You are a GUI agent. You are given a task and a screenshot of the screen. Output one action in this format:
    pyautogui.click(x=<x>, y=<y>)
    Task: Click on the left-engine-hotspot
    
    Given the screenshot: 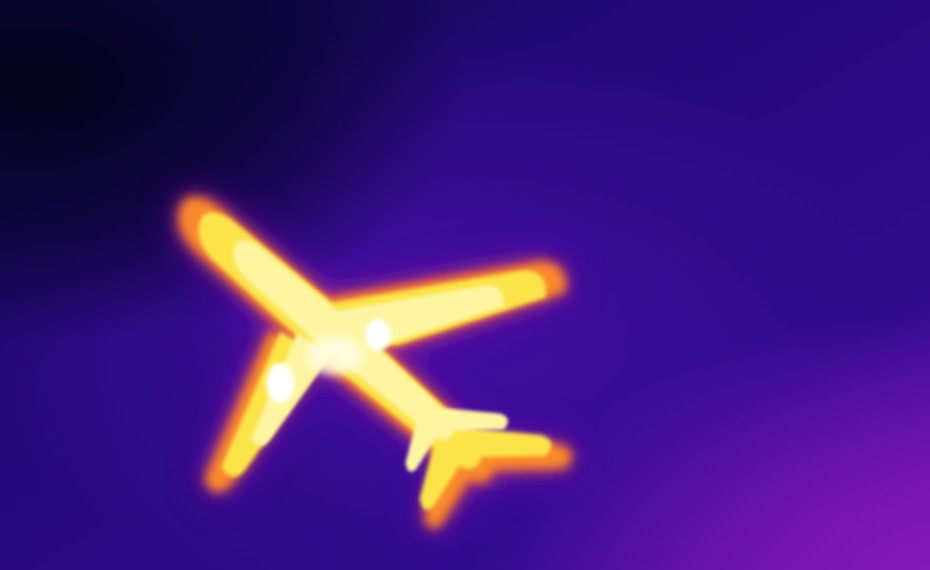 What is the action you would take?
    pyautogui.click(x=280, y=383)
    